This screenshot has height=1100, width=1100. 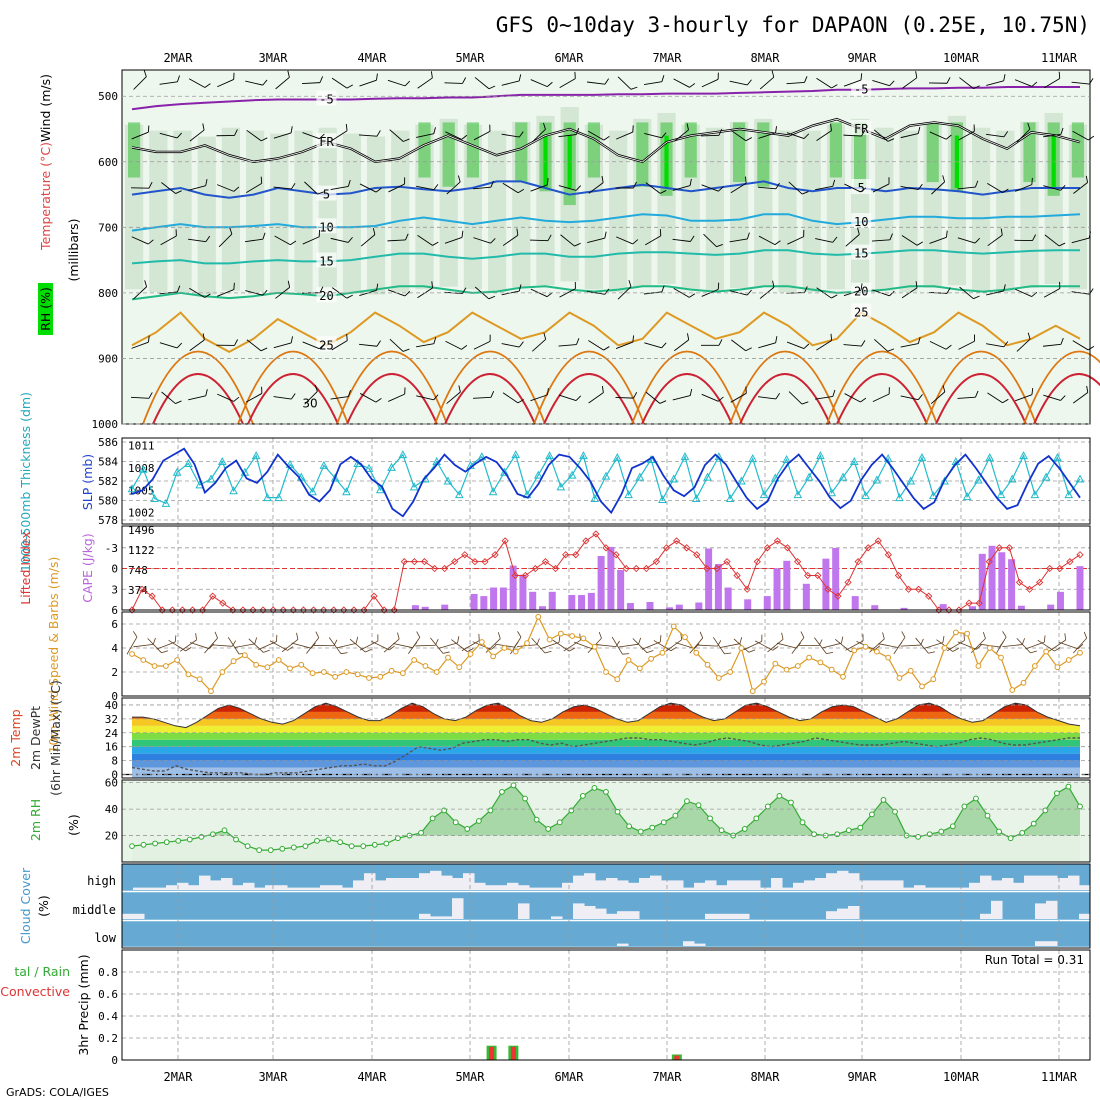 What do you see at coordinates (138, 590) in the screenshot?
I see `y-tick-label: 374` at bounding box center [138, 590].